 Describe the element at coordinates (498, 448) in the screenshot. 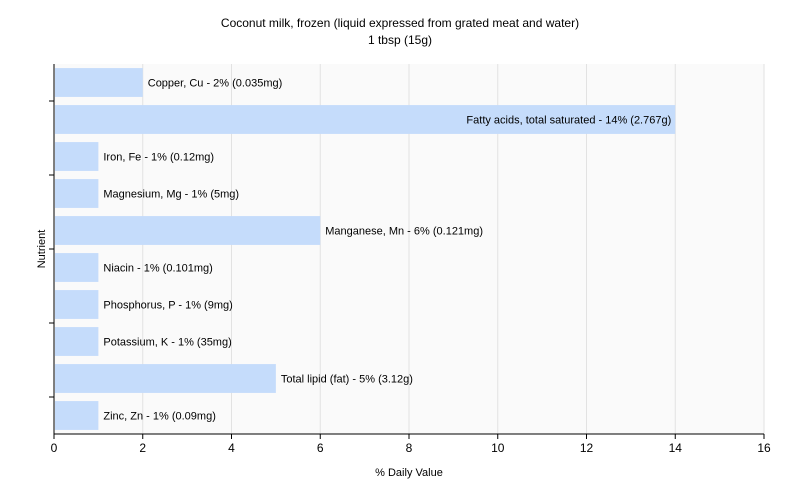

I see `x-tick-label: 10` at that location.